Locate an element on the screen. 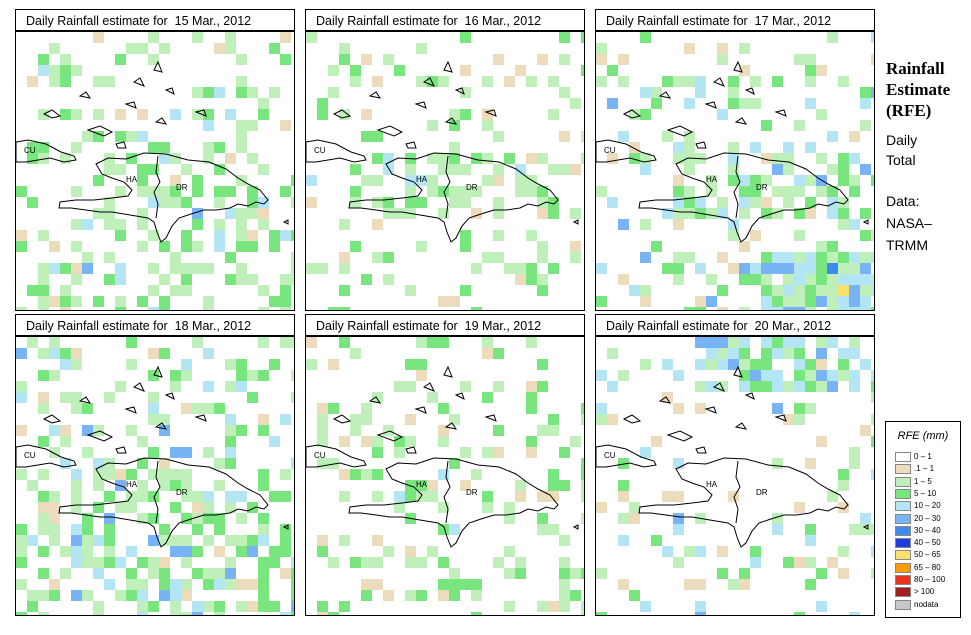 Image resolution: width=971 pixels, height=635 pixels. data-source-line: TRMM is located at coordinates (907, 245).